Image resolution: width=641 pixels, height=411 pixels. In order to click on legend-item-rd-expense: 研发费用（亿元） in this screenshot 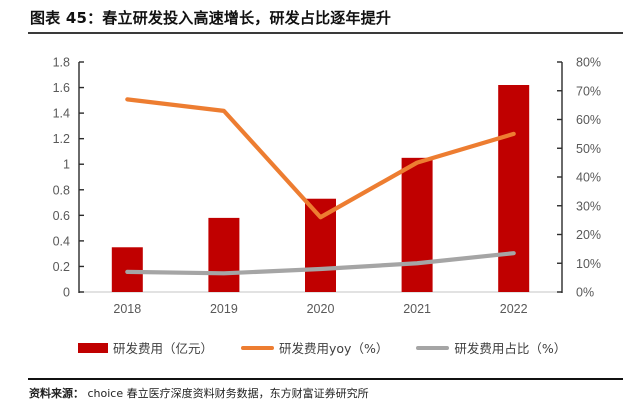, I will do `click(145, 347)`.